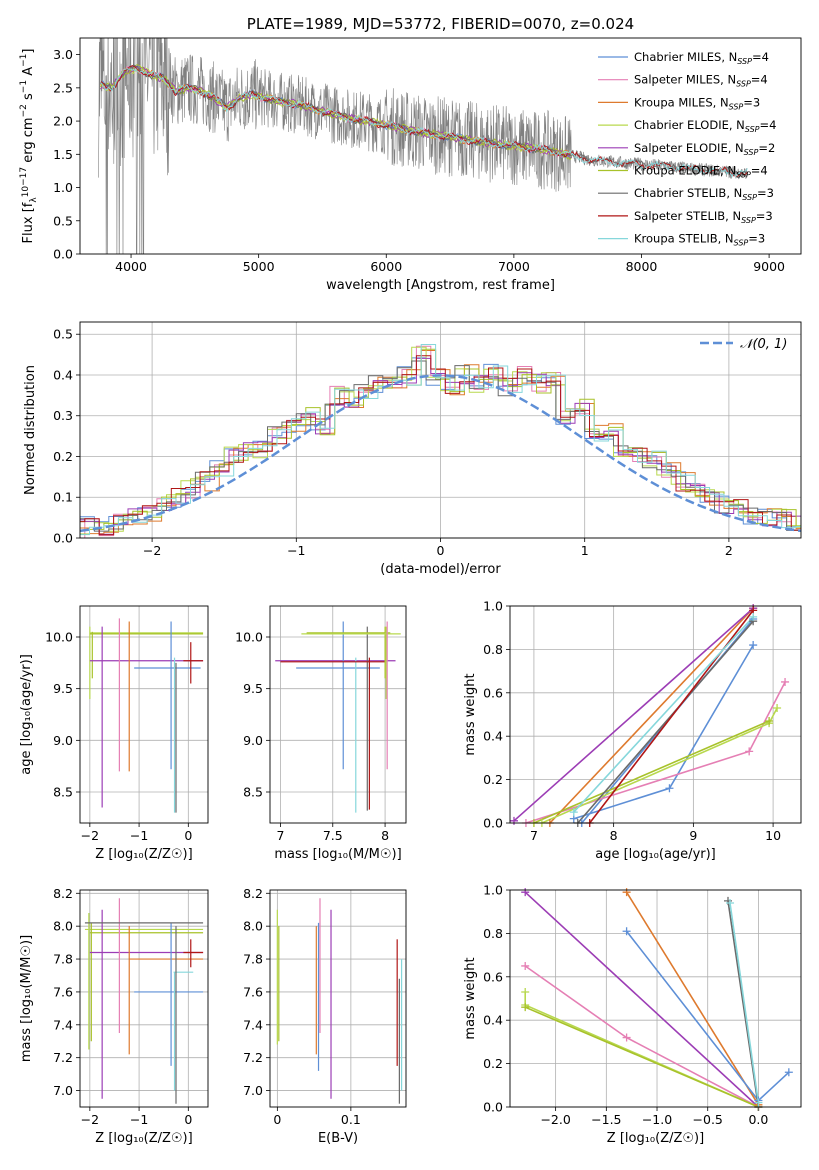 The image size is (819, 1170). I want to click on spectrum-xtick-label: 7000, so click(514, 266).